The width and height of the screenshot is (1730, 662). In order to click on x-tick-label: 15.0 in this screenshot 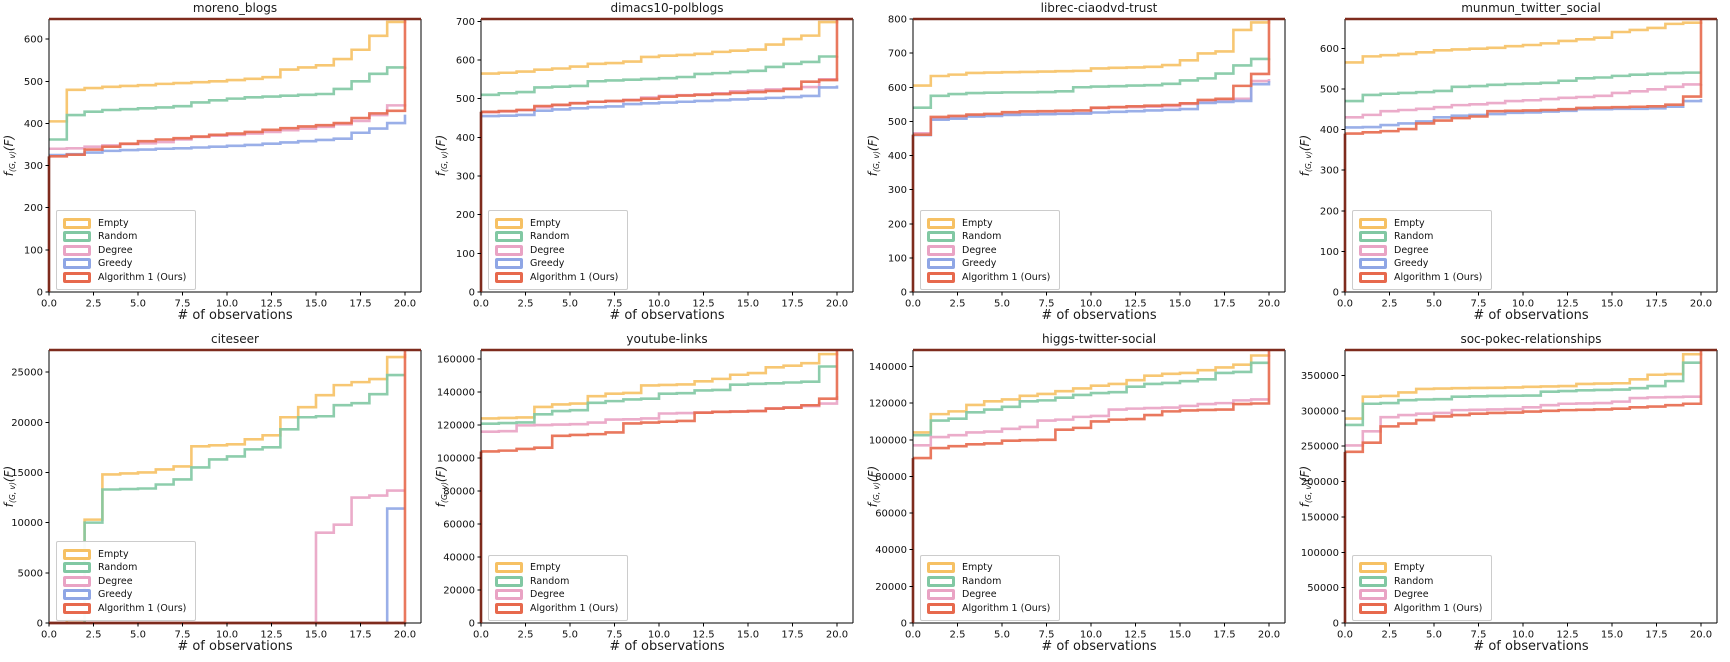, I will do `click(748, 635)`.